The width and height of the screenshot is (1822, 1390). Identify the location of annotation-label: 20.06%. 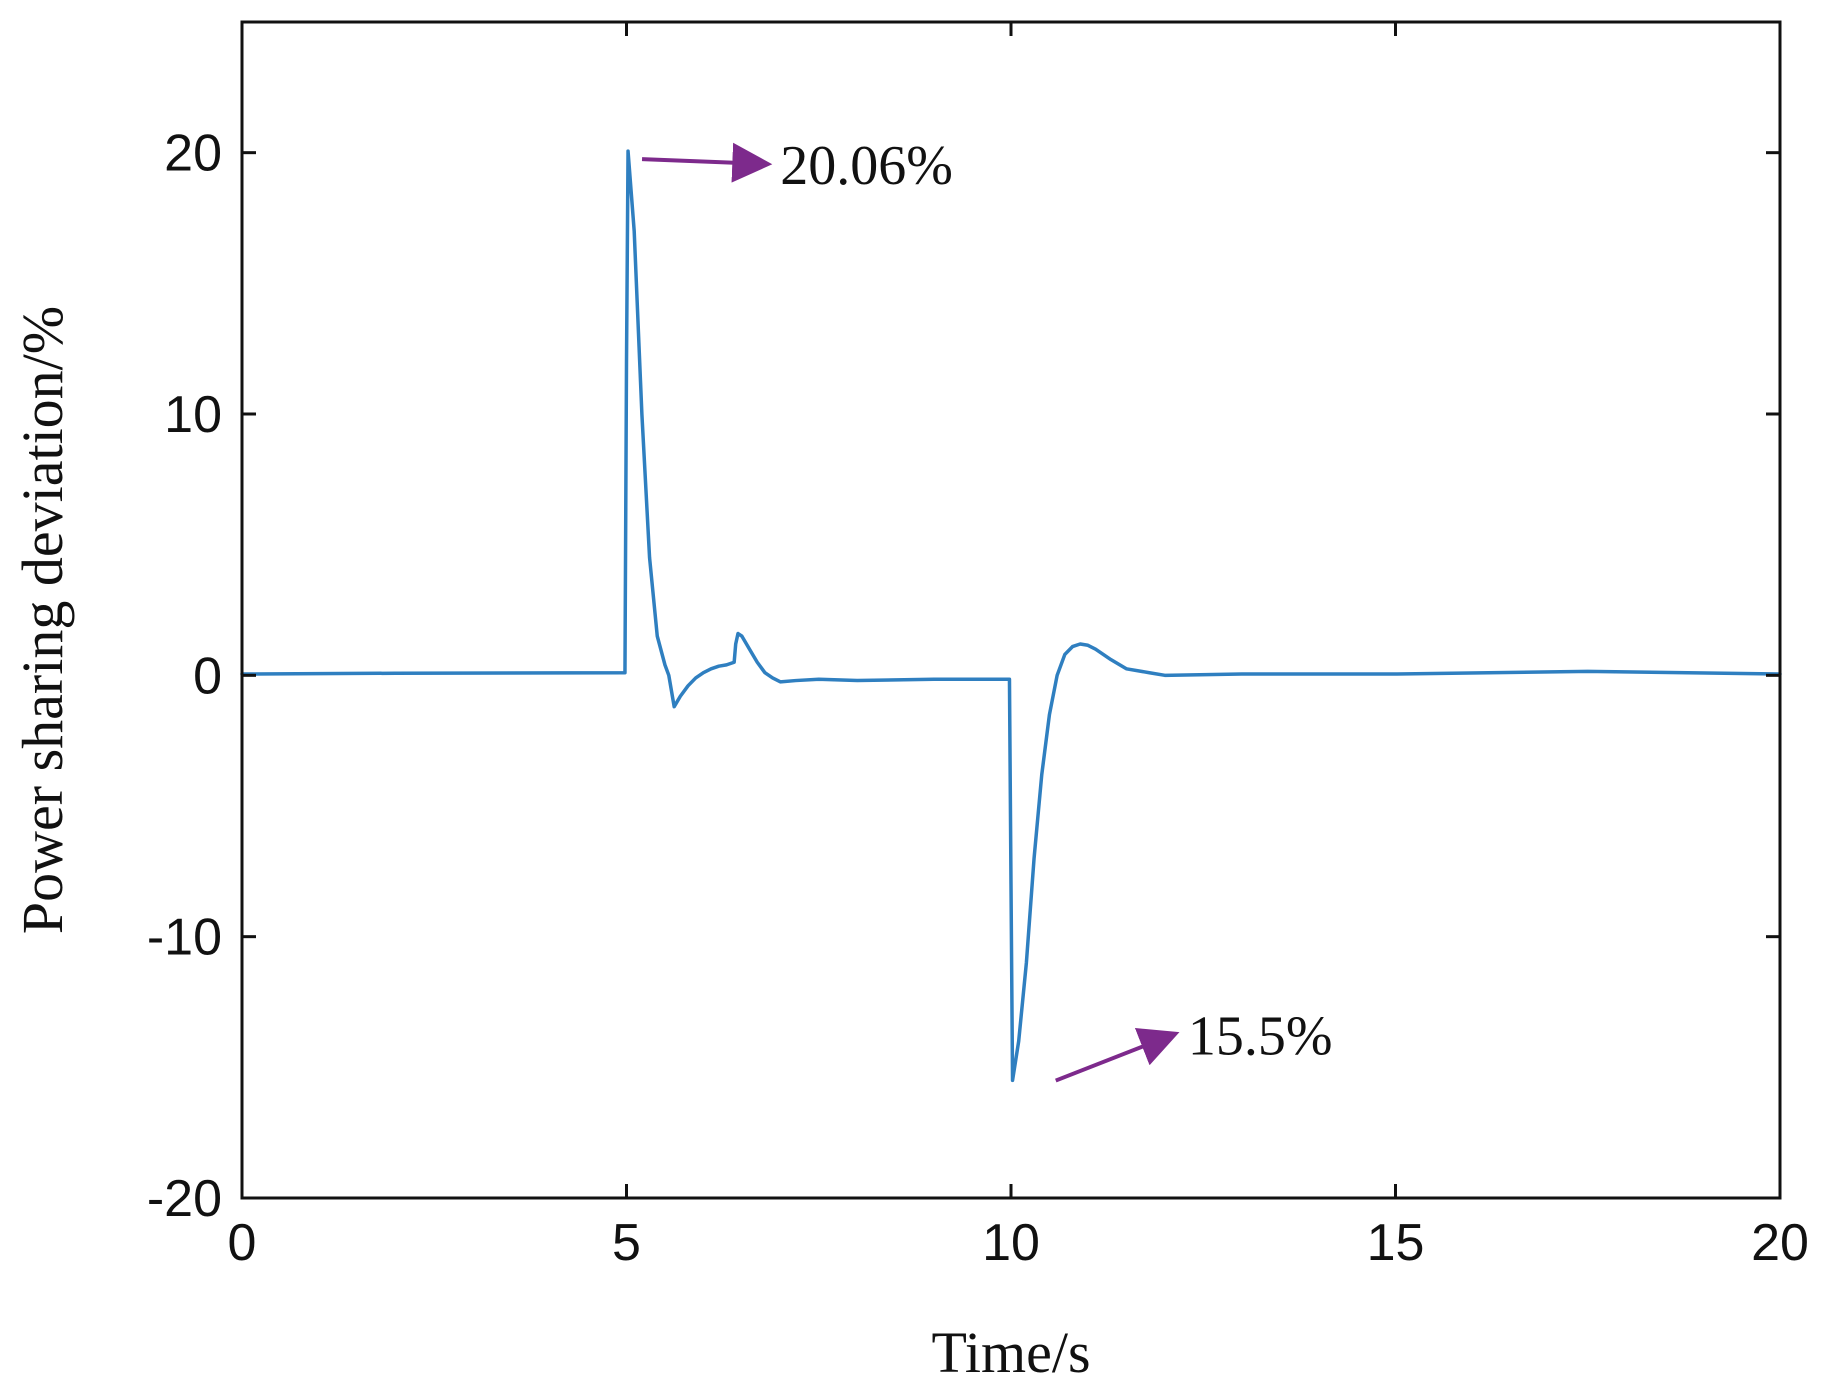
(866, 166).